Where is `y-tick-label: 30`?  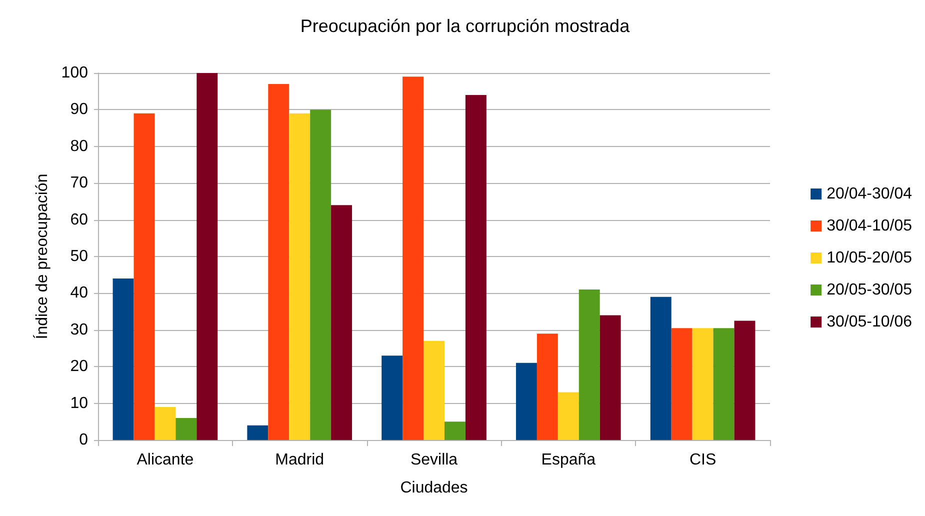
y-tick-label: 30 is located at coordinates (79, 329).